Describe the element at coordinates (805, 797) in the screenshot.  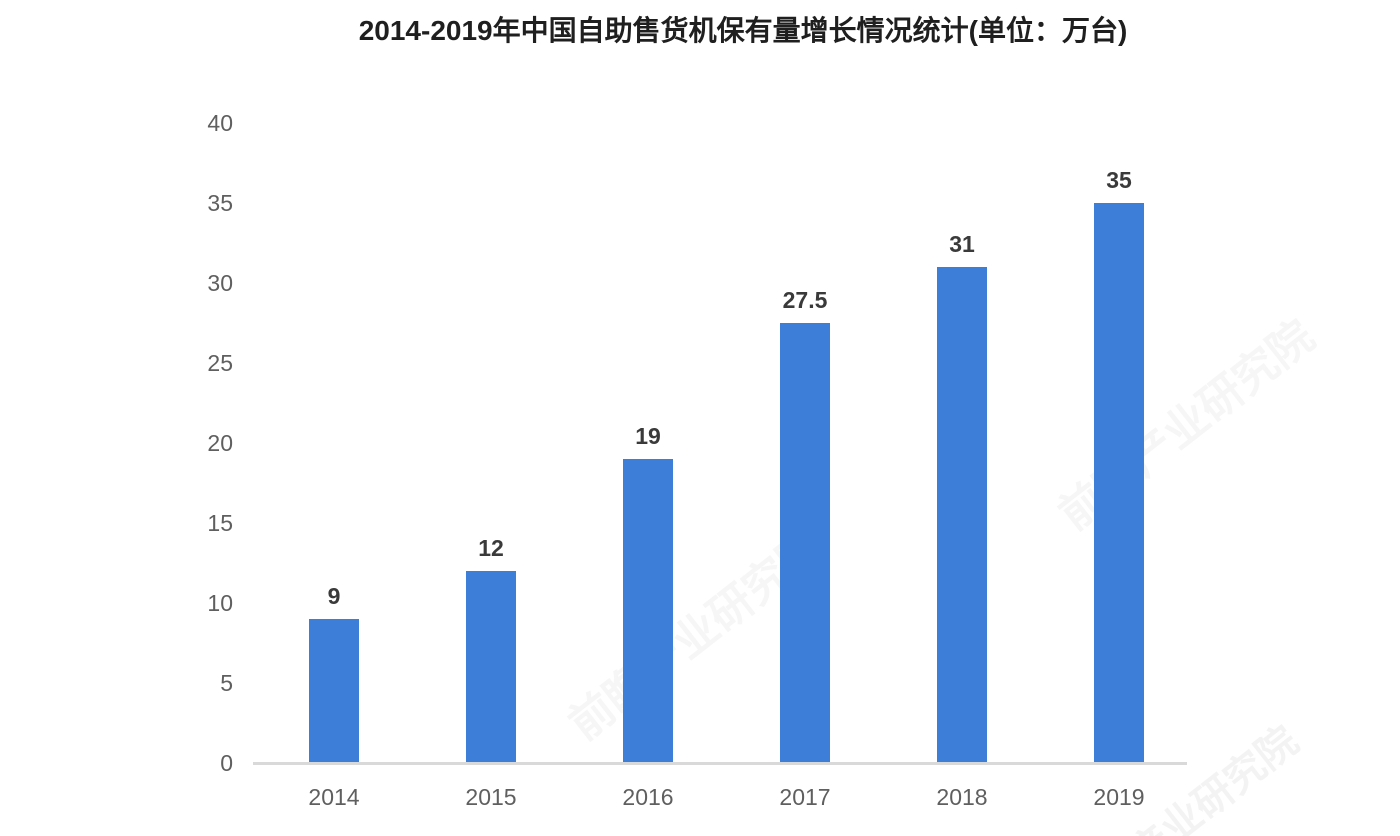
I see `x-tick-label-2017: 2017` at that location.